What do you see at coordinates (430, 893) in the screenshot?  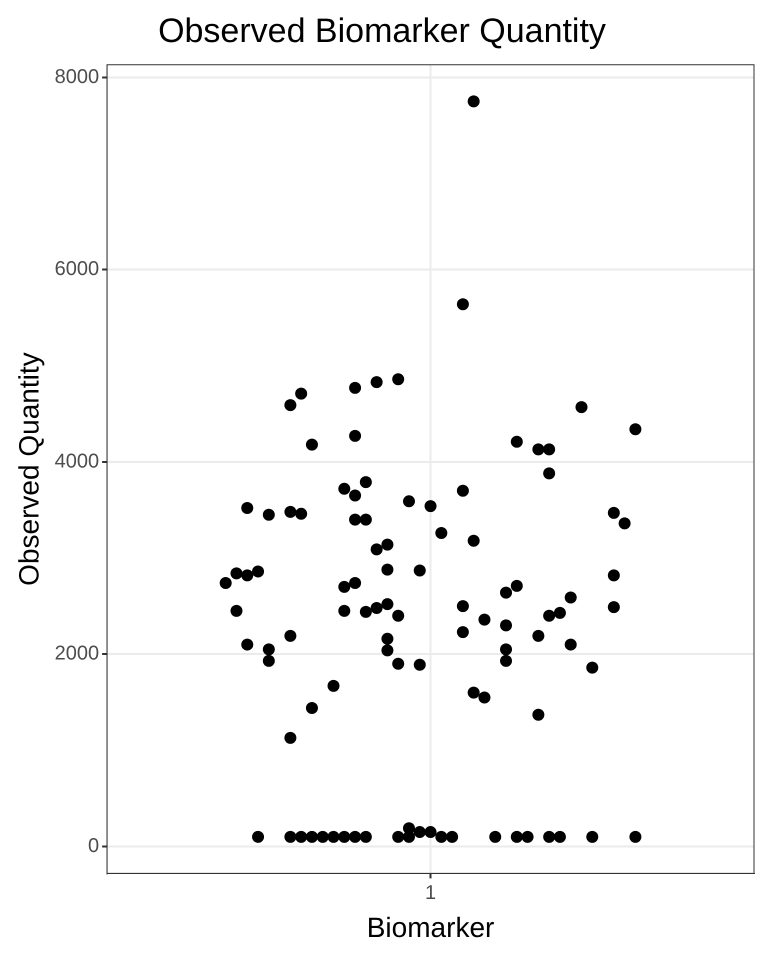 I see `x-tick-label: 1` at bounding box center [430, 893].